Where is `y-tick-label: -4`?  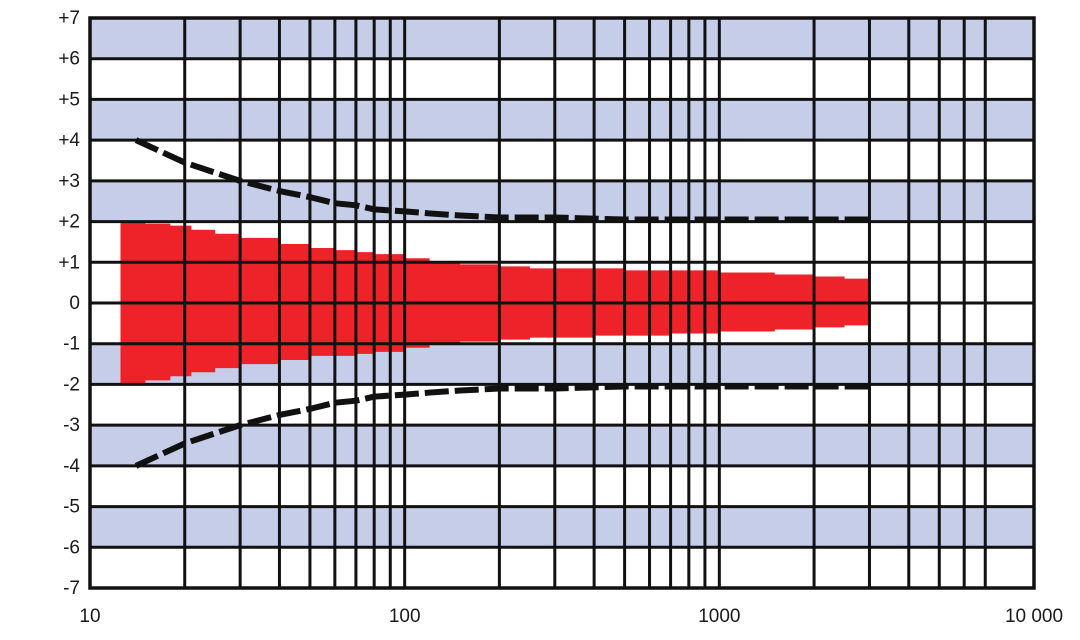 y-tick-label: -4 is located at coordinates (71, 466).